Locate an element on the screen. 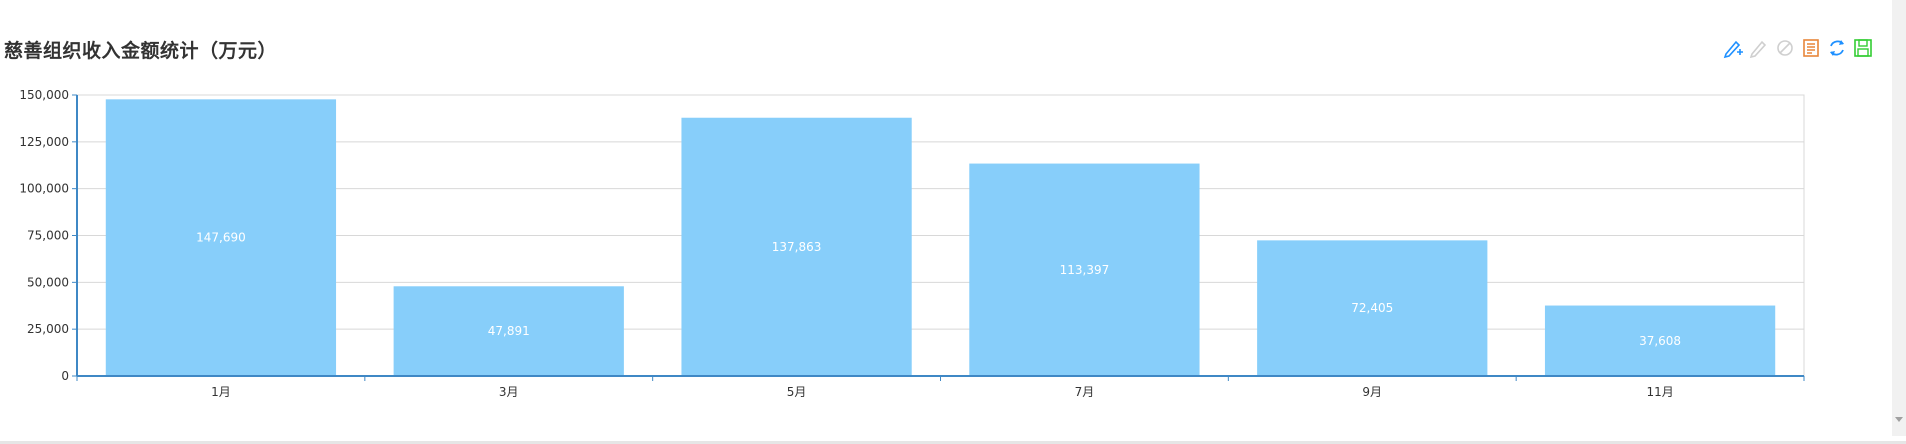 The width and height of the screenshot is (1906, 444). bar-value-label: 137,863 is located at coordinates (797, 247).